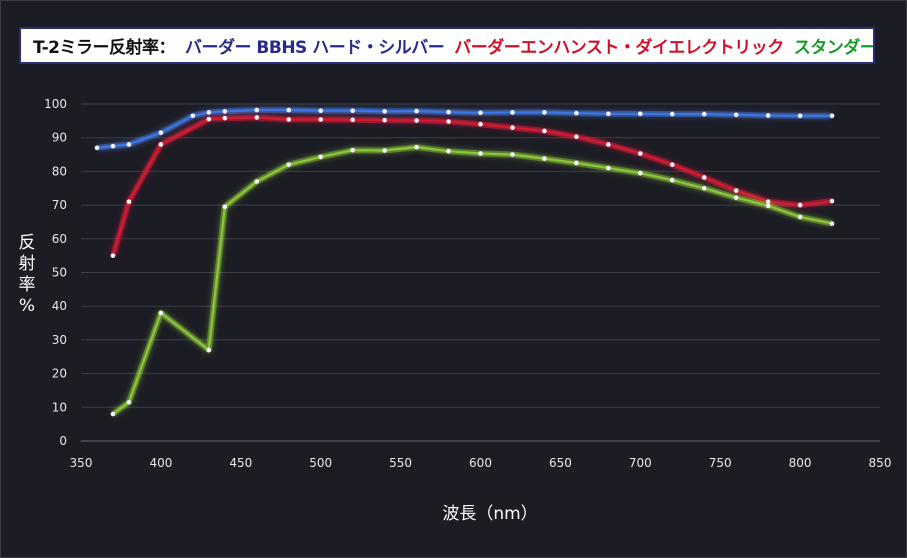 The height and width of the screenshot is (558, 907). What do you see at coordinates (59, 171) in the screenshot?
I see `y-tick-label: 80` at bounding box center [59, 171].